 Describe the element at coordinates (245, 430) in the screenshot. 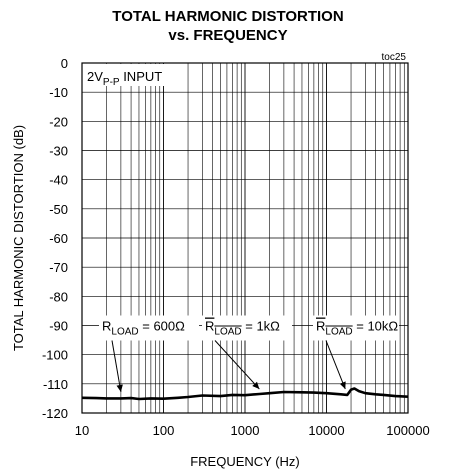

I see `x-tick-label: 1000` at that location.